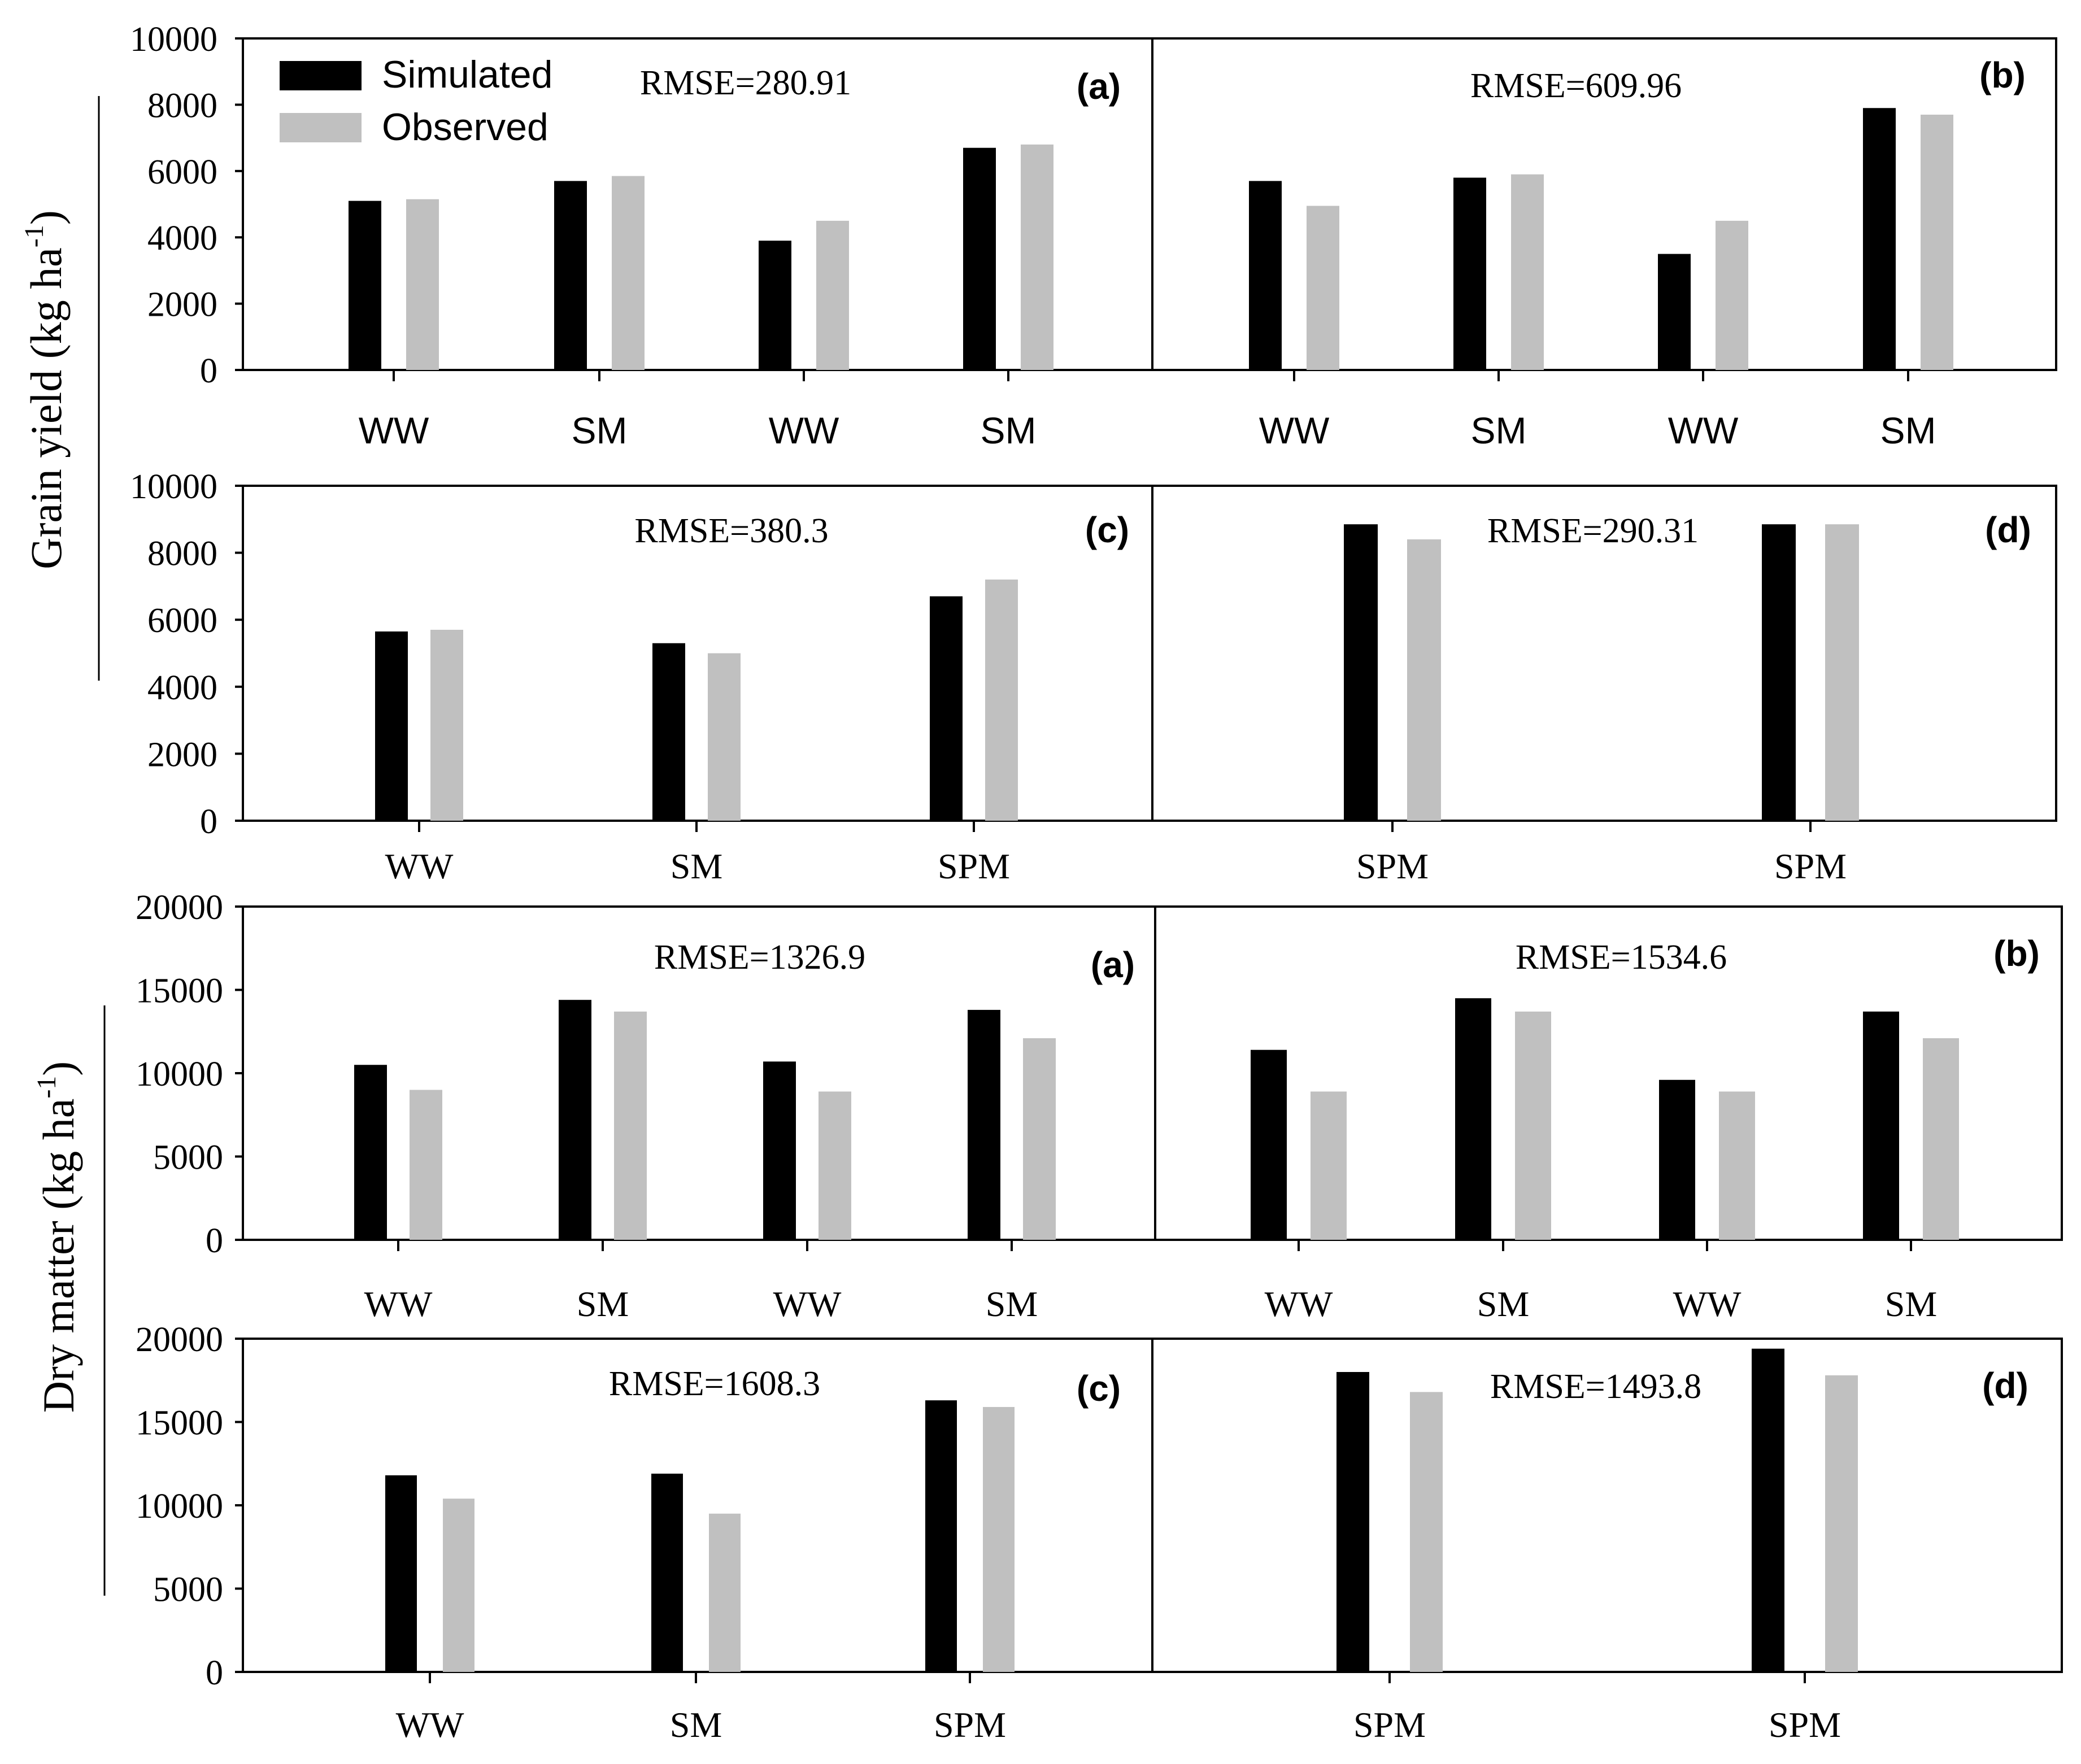  I want to click on grain-c-ytick-label: 4000, so click(182, 688).